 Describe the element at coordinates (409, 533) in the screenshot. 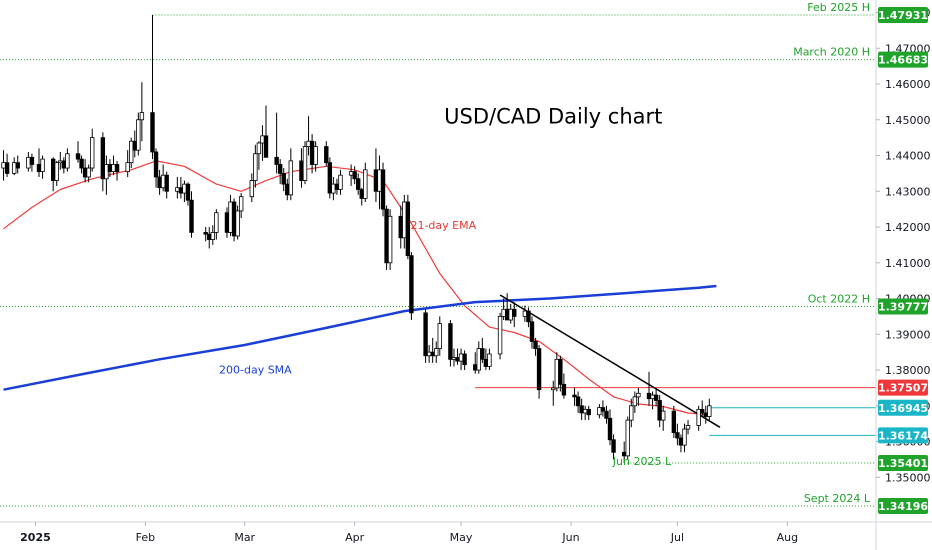

I see `time-axis-labels: 2025 Feb Mar Apr May Jun Jul Aug` at that location.